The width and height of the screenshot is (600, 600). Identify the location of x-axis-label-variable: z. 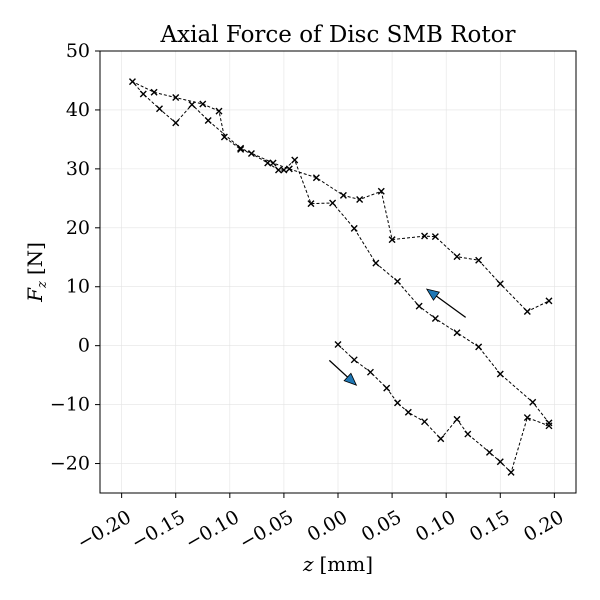
(308, 564).